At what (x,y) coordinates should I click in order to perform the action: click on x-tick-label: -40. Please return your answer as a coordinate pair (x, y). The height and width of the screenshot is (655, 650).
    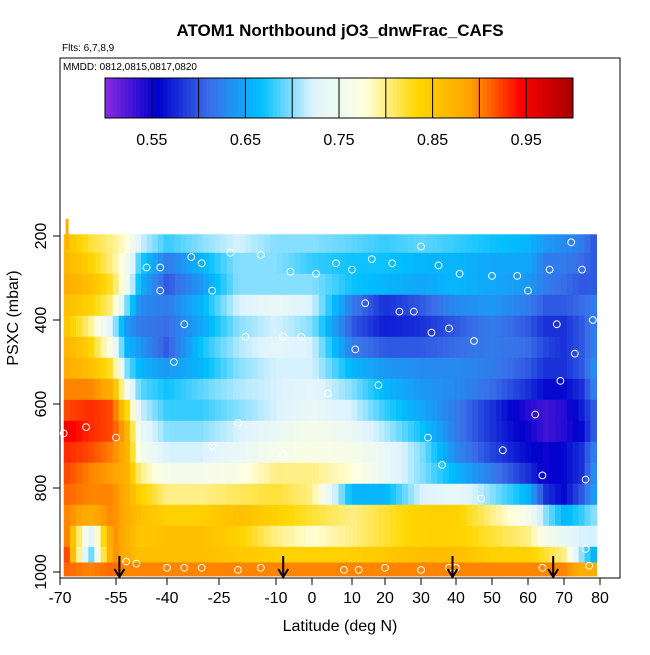
    Looking at the image, I should click on (166, 598).